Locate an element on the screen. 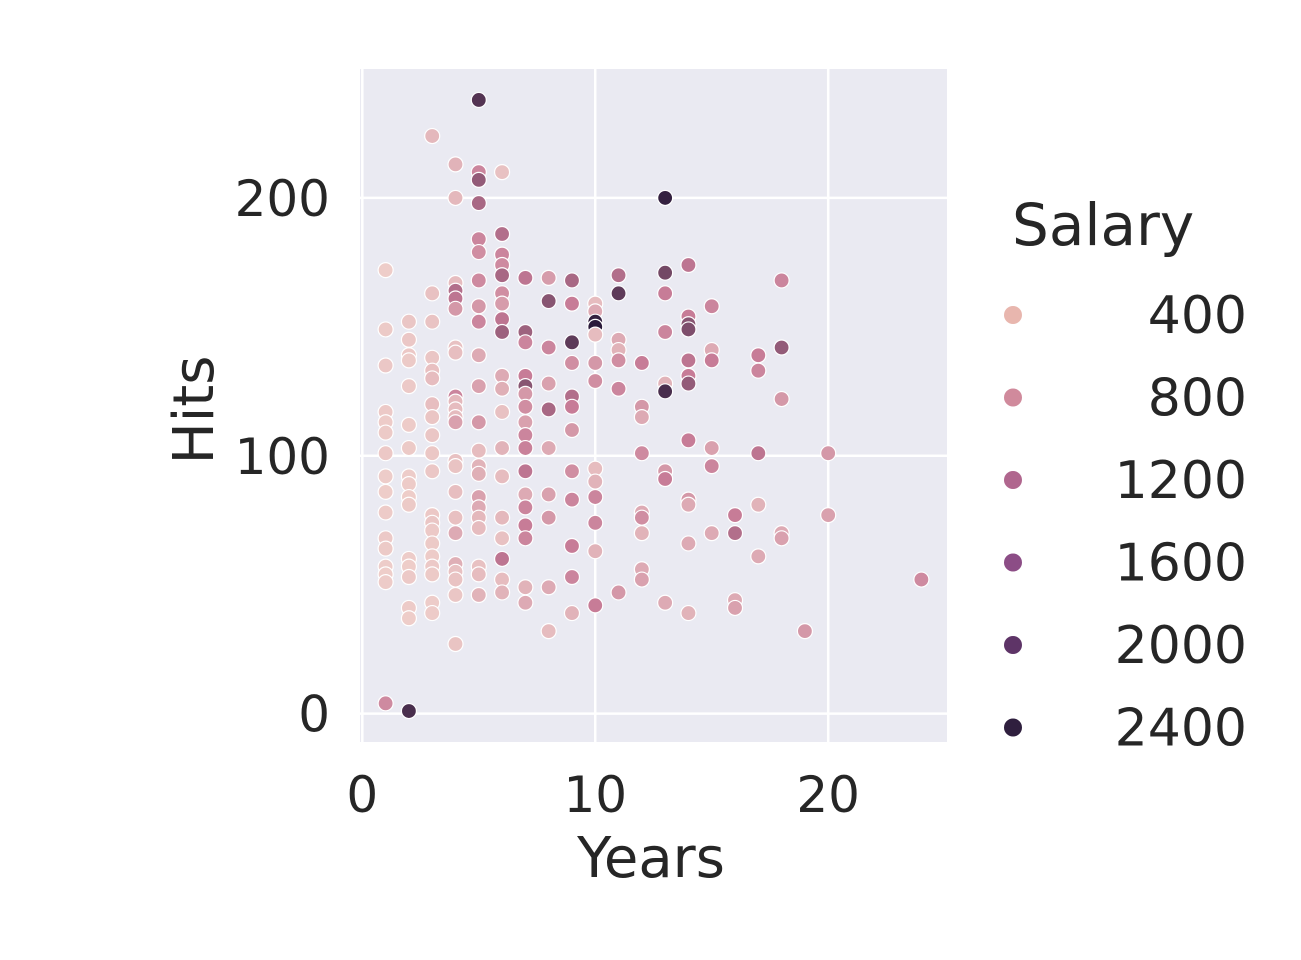 The width and height of the screenshot is (1301, 960). legend: 400 800 1200 1600 2000 2400 is located at coordinates (1125, 522).